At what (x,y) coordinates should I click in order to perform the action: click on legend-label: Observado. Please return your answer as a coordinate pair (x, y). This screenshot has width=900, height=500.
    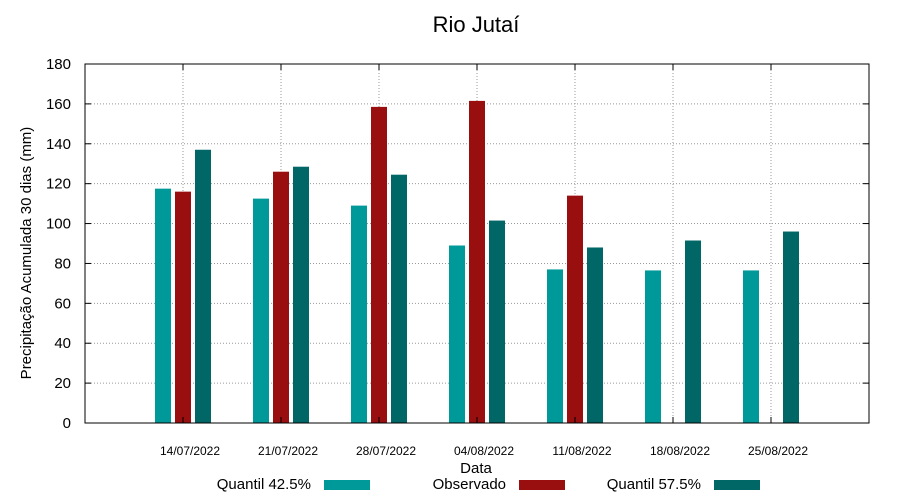
    Looking at the image, I should click on (469, 484).